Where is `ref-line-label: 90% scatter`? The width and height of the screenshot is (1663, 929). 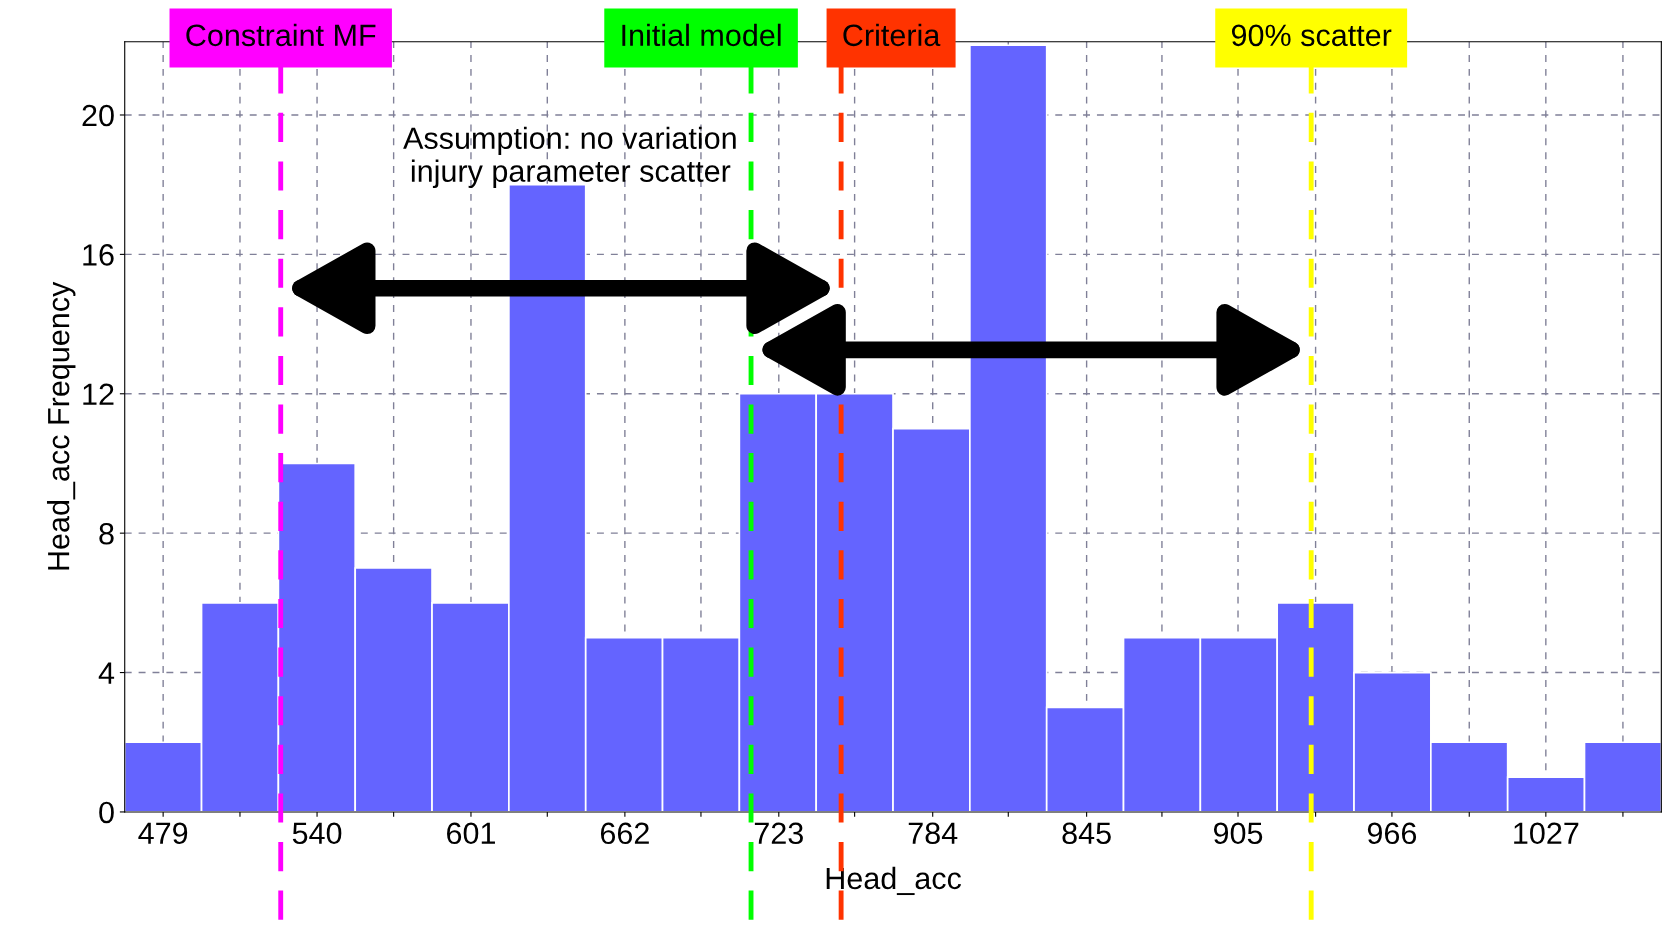 ref-line-label: 90% scatter is located at coordinates (1311, 35).